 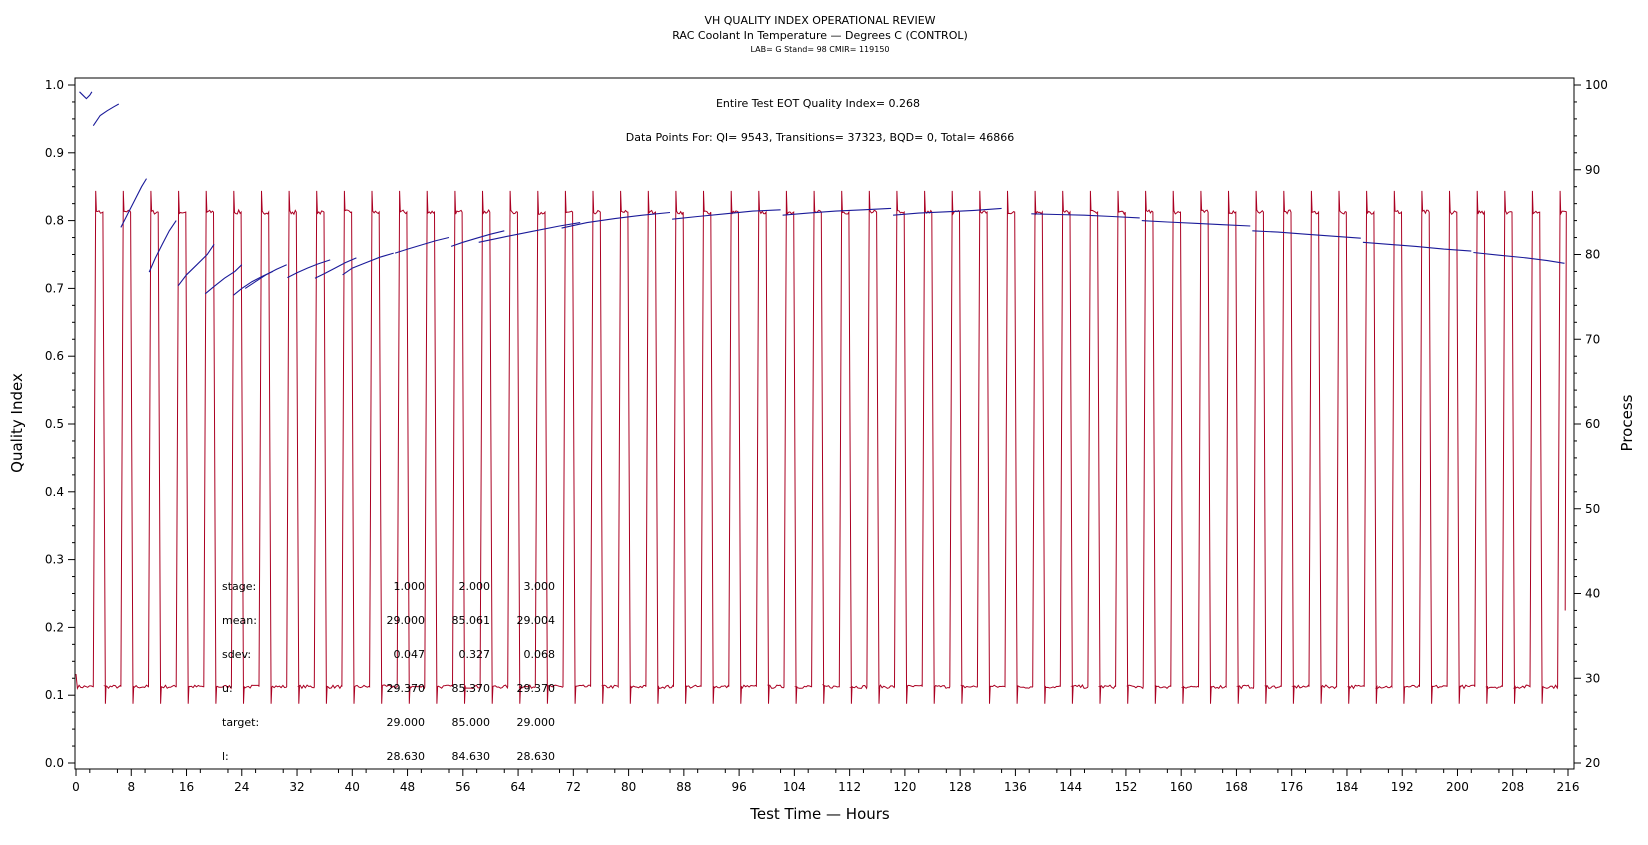 I want to click on y-tick-label: 1.0, so click(x=54, y=85).